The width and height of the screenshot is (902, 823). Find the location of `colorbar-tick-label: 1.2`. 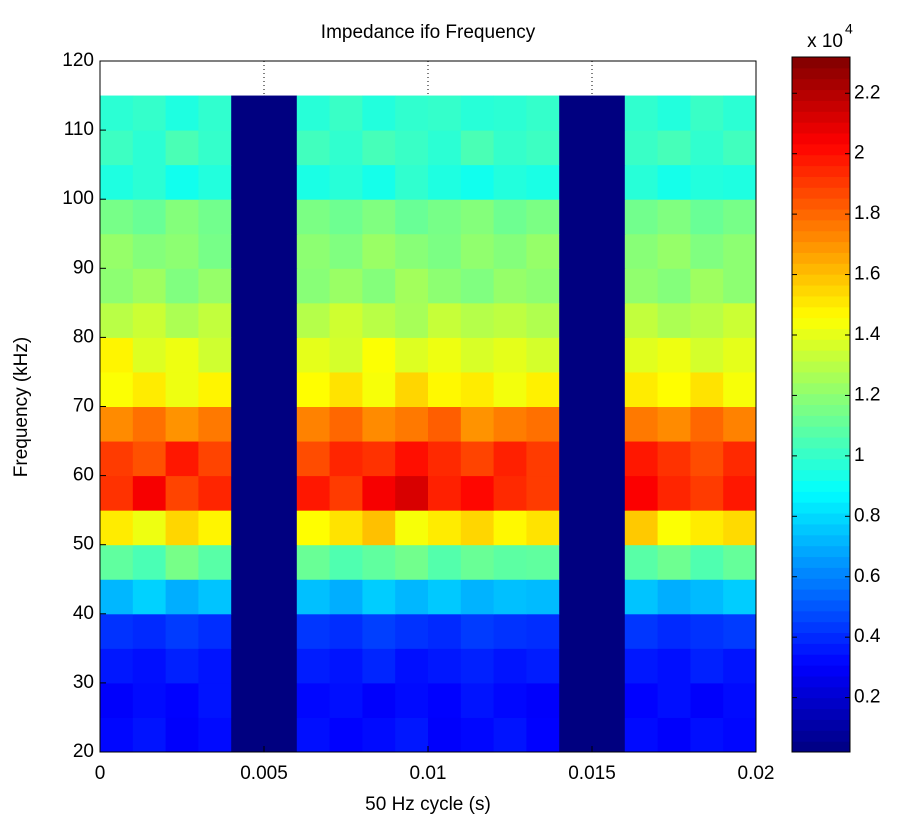

colorbar-tick-label: 1.2 is located at coordinates (867, 394).